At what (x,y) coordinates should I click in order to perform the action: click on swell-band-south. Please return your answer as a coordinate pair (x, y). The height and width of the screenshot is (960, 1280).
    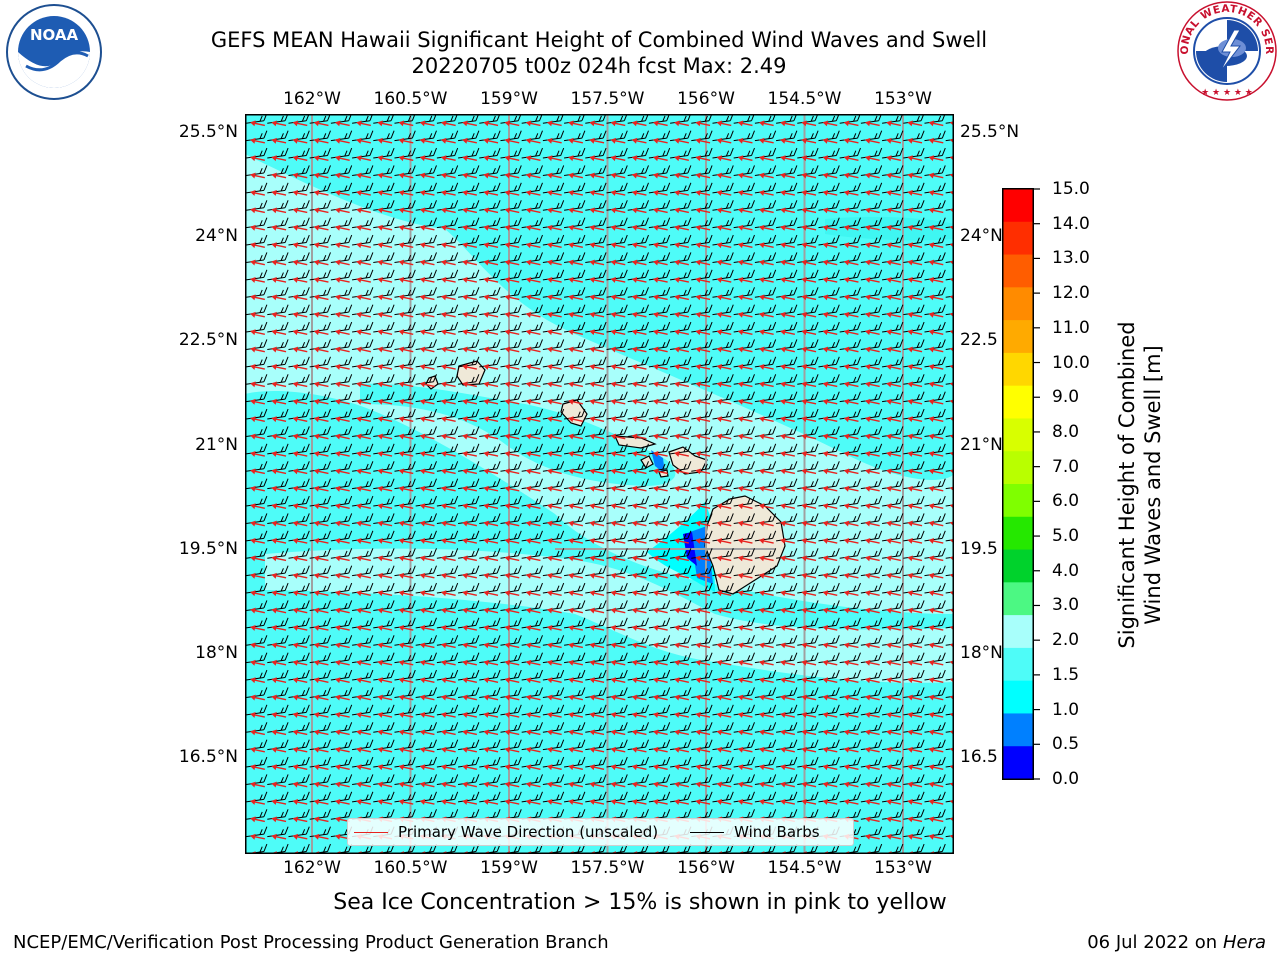
    Looking at the image, I should click on (609, 615).